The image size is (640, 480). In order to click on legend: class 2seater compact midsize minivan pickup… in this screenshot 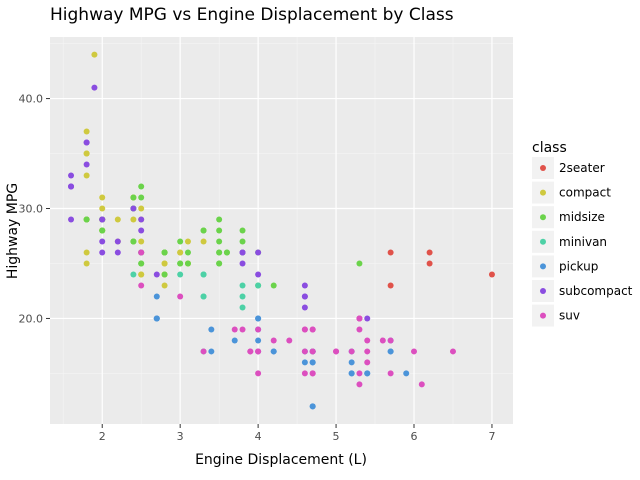, I will do `click(582, 233)`.